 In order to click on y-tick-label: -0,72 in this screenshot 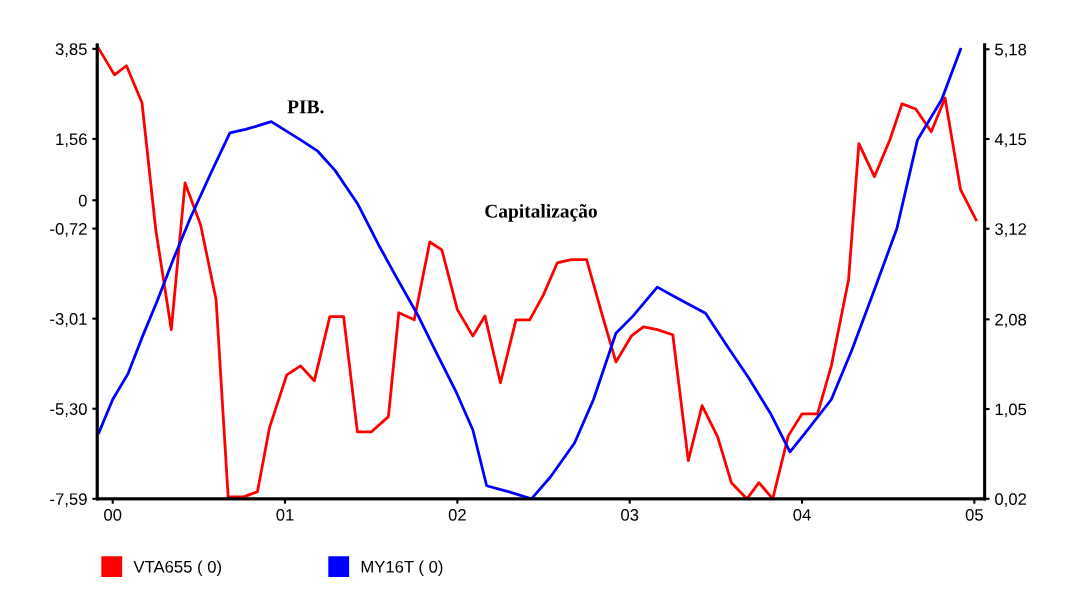, I will do `click(68, 230)`.